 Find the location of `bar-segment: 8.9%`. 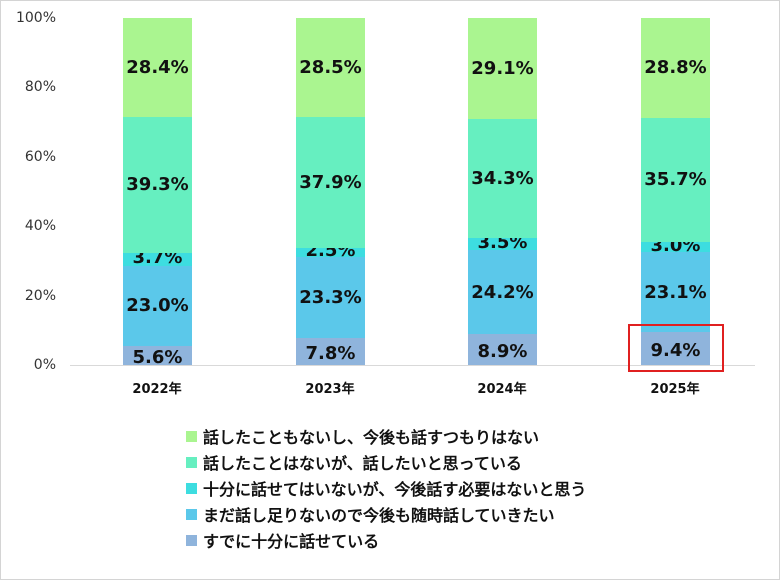

bar-segment: 8.9% is located at coordinates (502, 349).